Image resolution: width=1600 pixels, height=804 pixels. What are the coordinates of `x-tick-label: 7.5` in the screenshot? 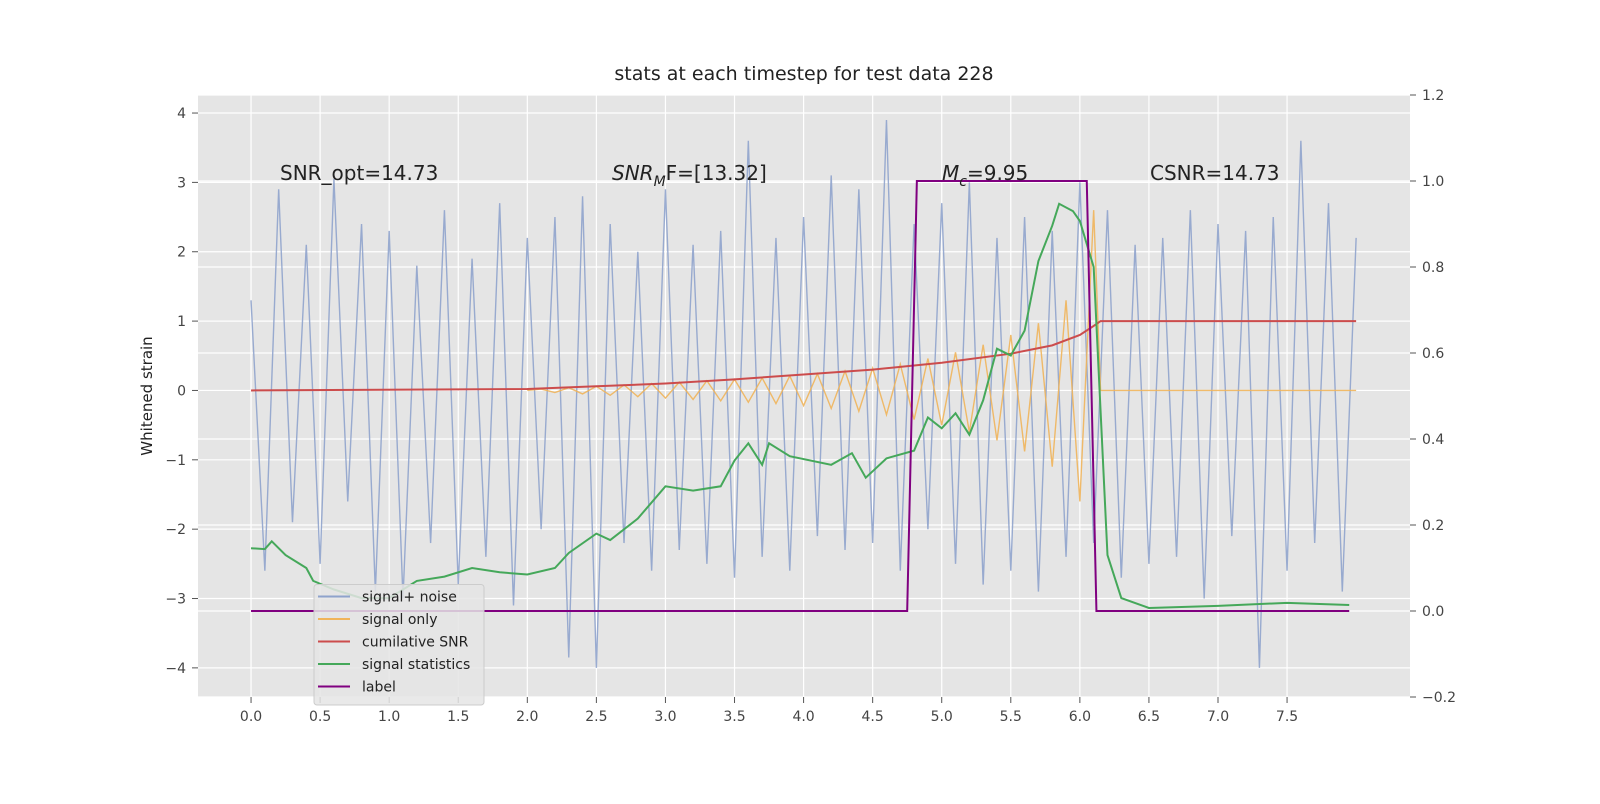 It's located at (1287, 717).